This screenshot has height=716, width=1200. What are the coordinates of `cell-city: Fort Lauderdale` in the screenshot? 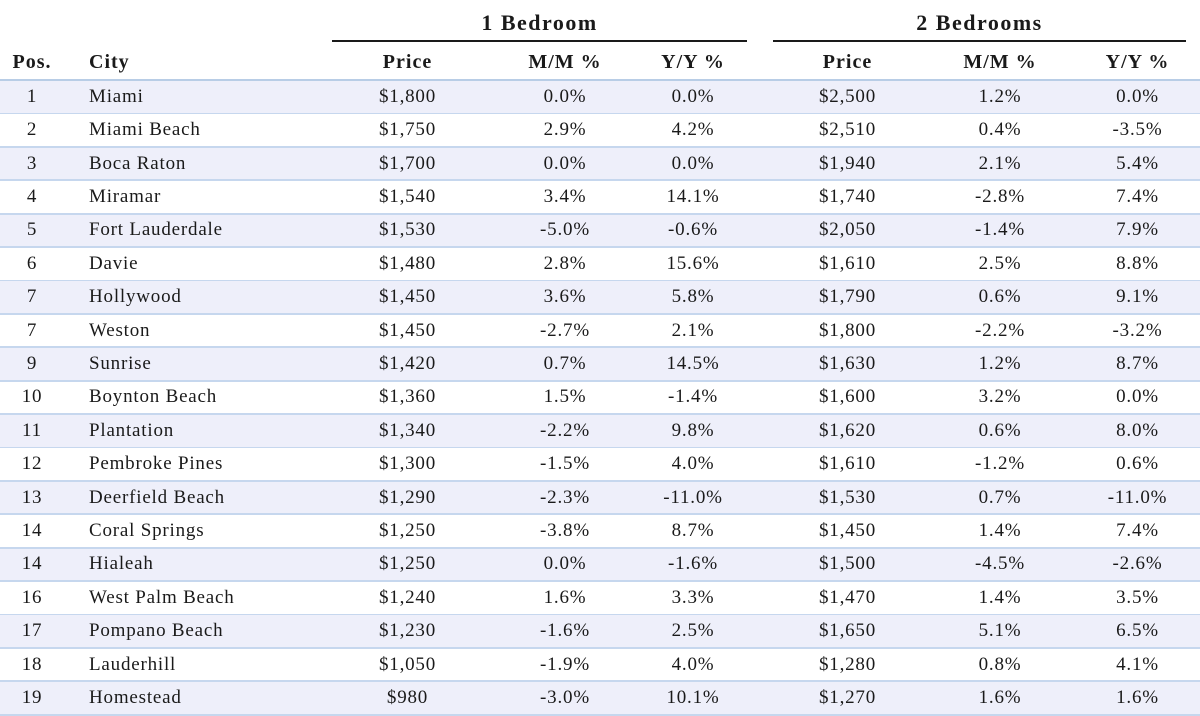 It's located at (156, 230).